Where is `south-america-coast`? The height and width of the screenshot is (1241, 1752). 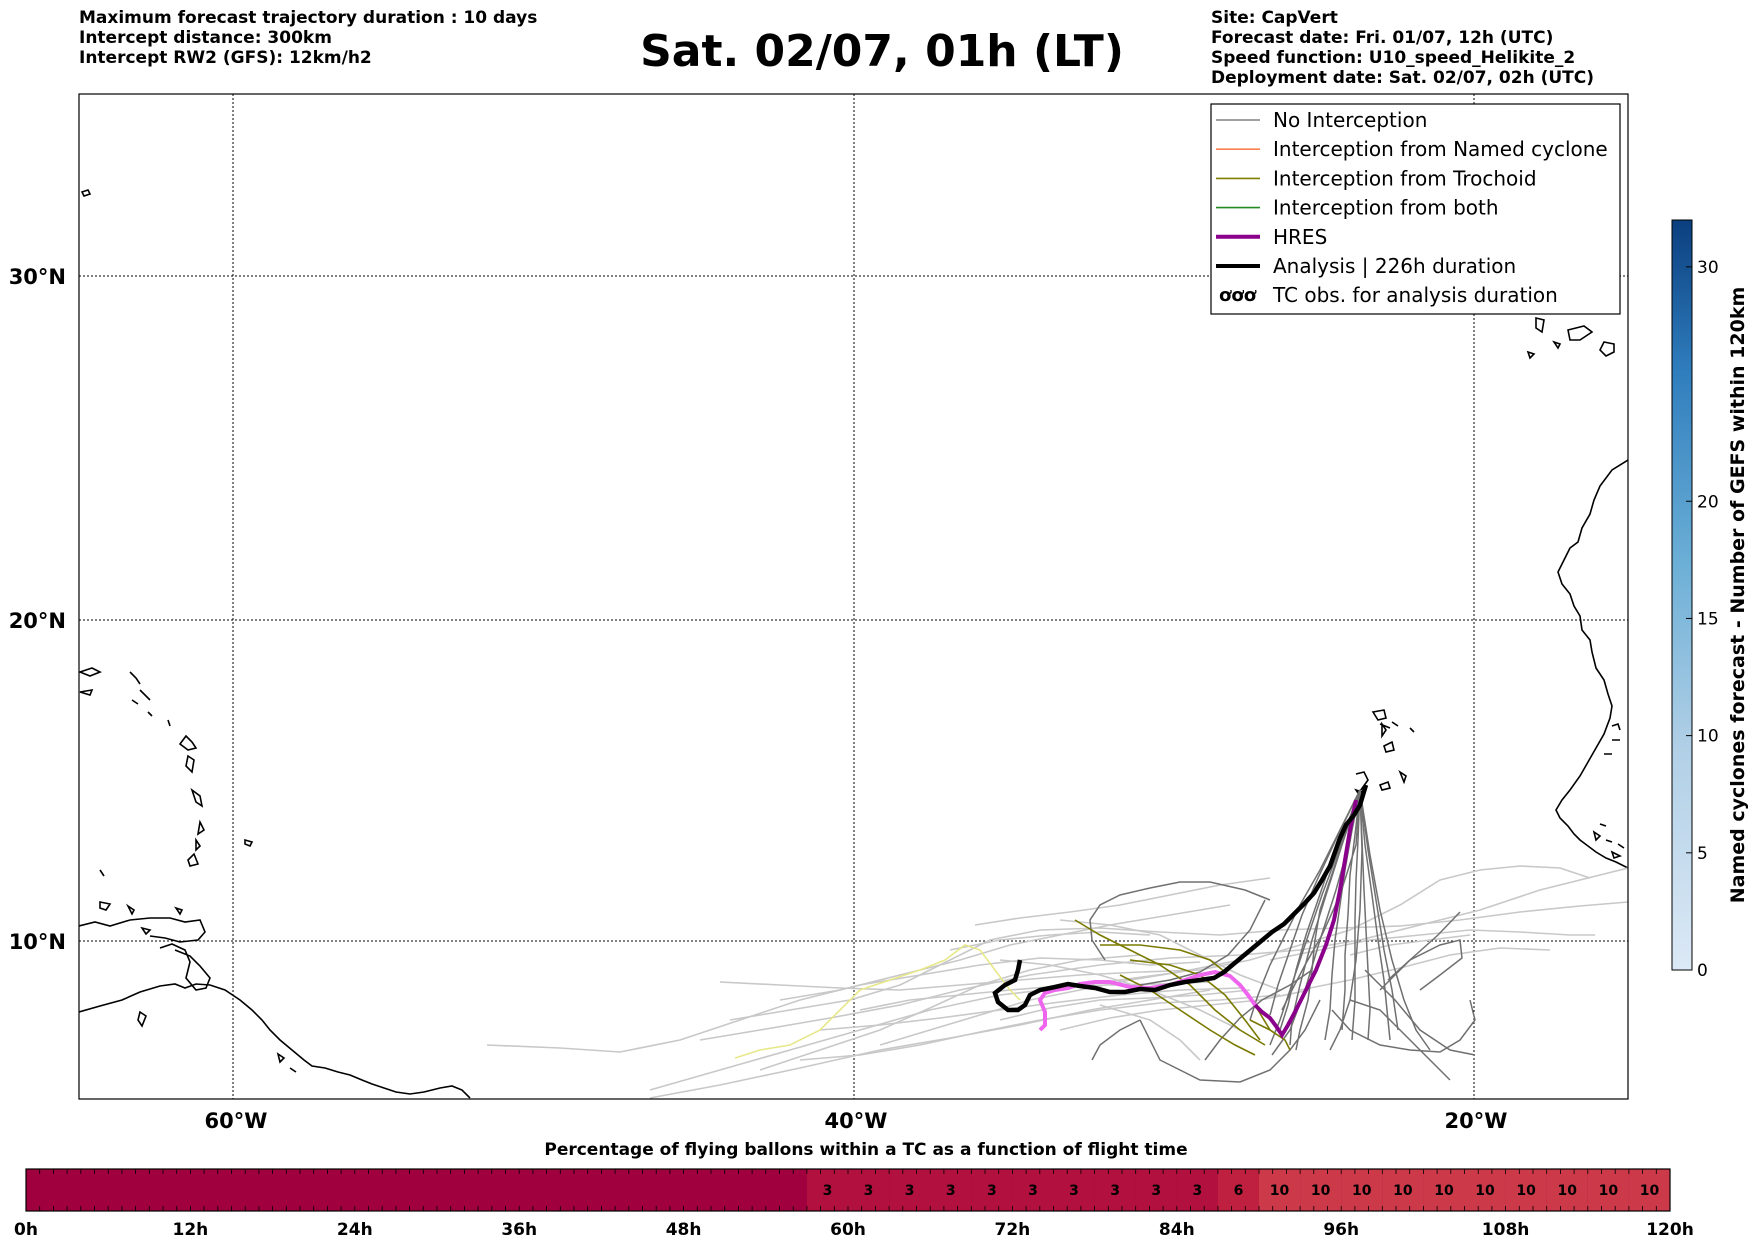 south-america-coast is located at coordinates (275, 1041).